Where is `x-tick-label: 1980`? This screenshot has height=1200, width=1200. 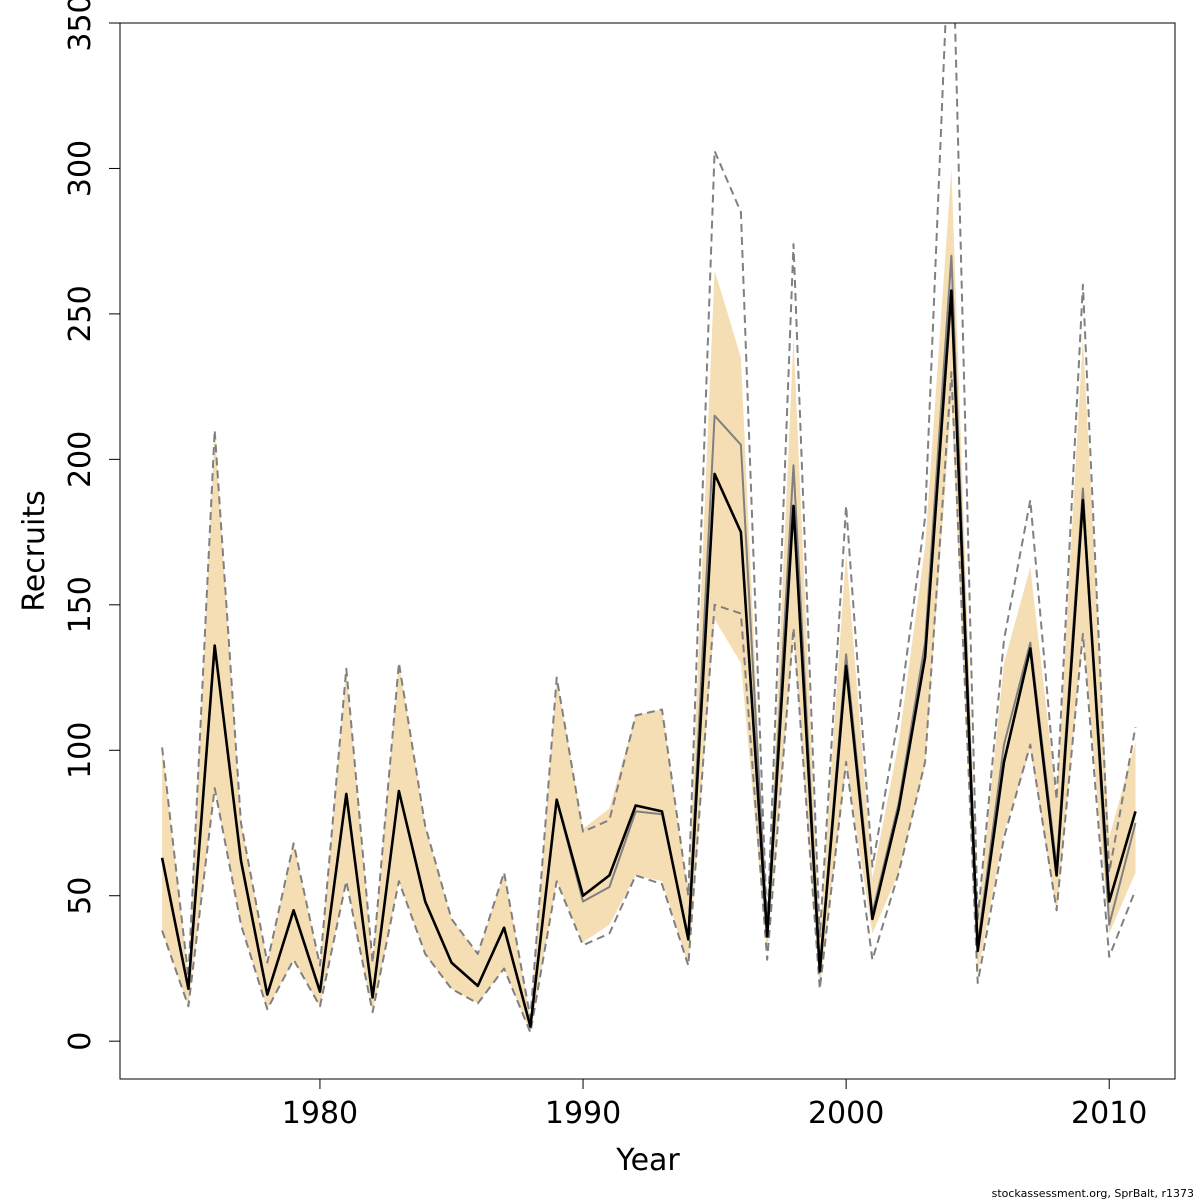
x-tick-label: 1980 is located at coordinates (320, 1113).